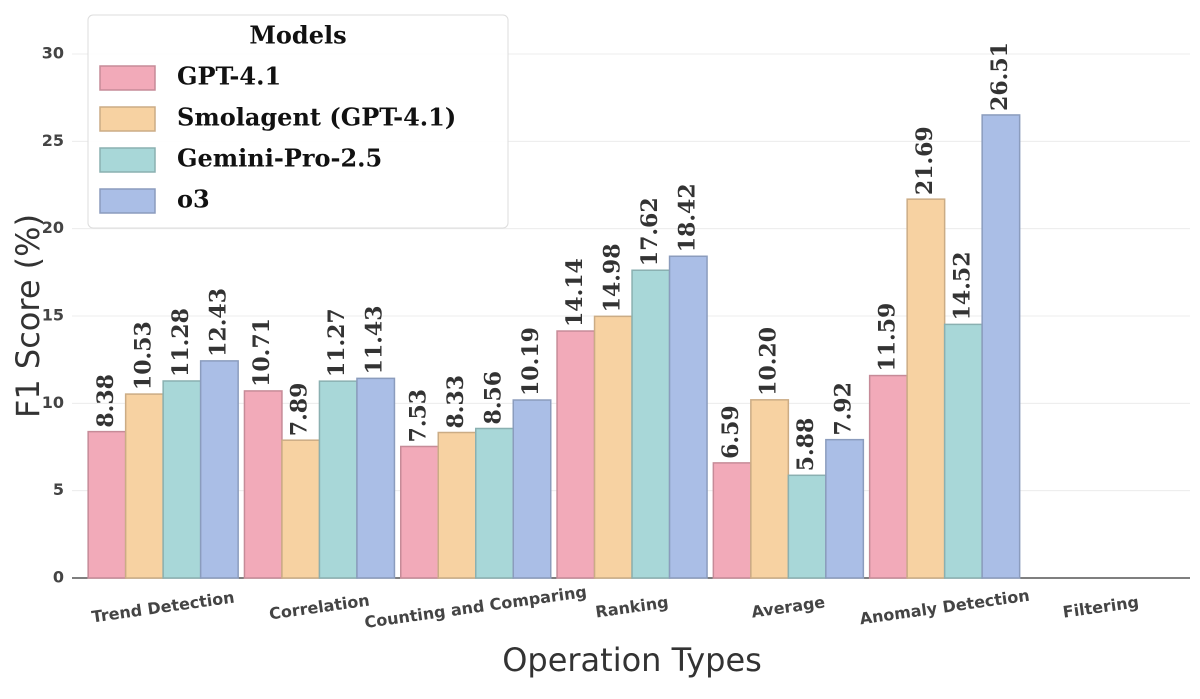  I want to click on value-label: 10.53, so click(143, 355).